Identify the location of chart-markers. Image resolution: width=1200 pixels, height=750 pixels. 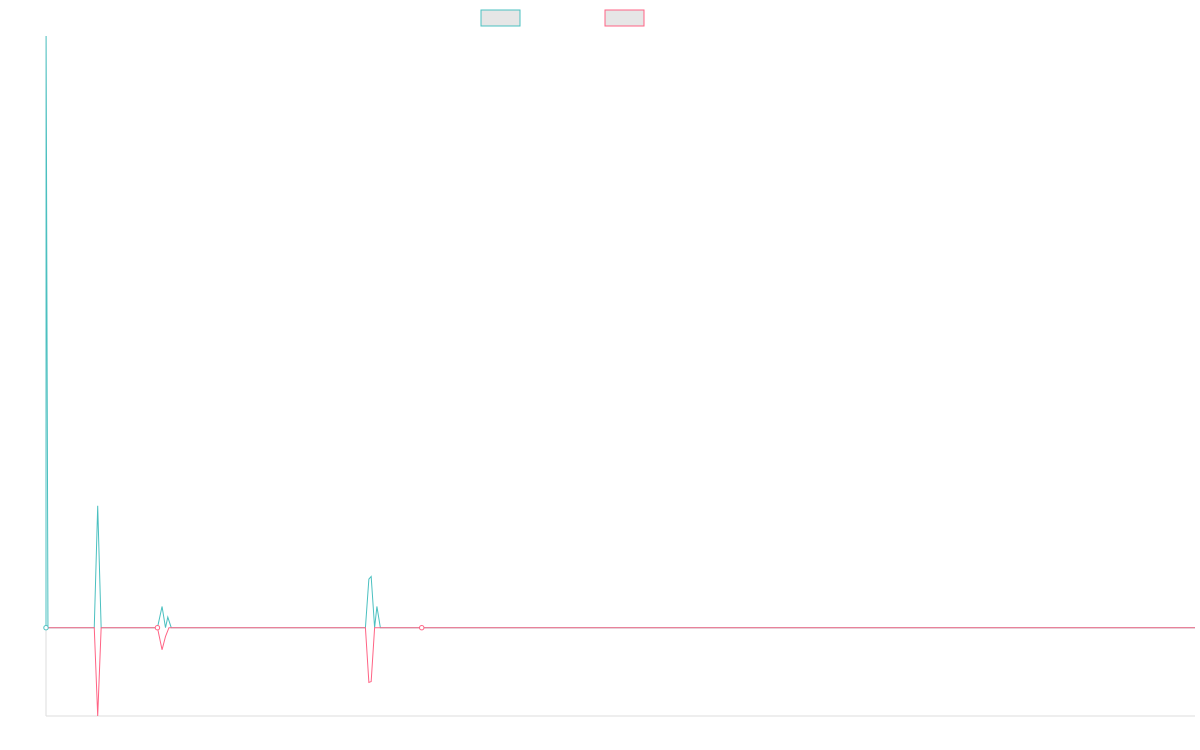
(234, 627).